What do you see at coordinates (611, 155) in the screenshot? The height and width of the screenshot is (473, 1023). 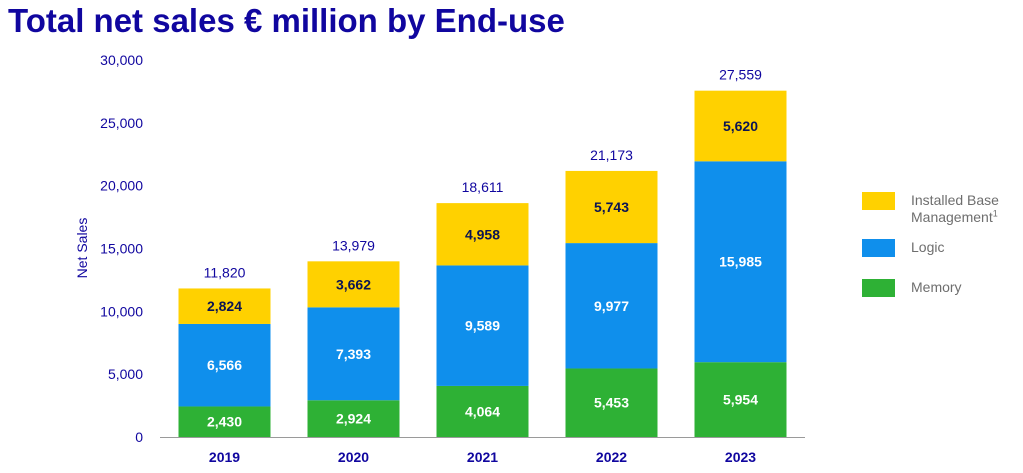 I see `bar-total-label: 21,173` at bounding box center [611, 155].